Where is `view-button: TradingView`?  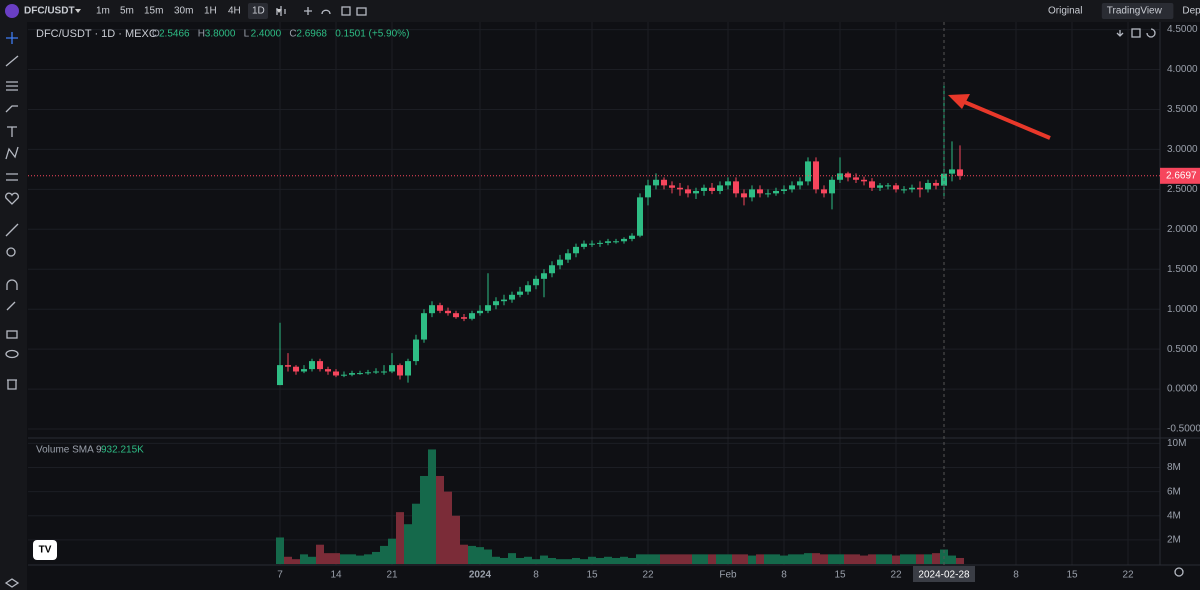 view-button: TradingView is located at coordinates (1135, 11).